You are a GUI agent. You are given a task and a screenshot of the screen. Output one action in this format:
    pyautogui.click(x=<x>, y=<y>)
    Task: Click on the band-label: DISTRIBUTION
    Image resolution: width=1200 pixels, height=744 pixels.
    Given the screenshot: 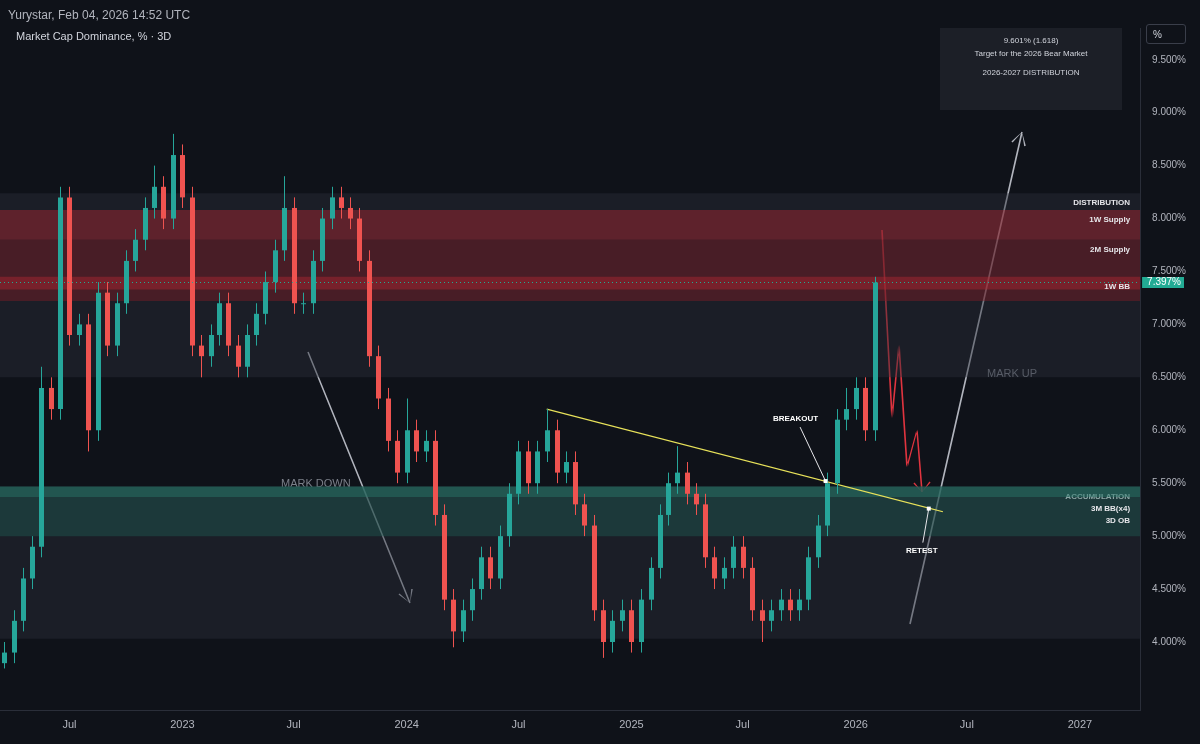 What is the action you would take?
    pyautogui.click(x=1102, y=203)
    